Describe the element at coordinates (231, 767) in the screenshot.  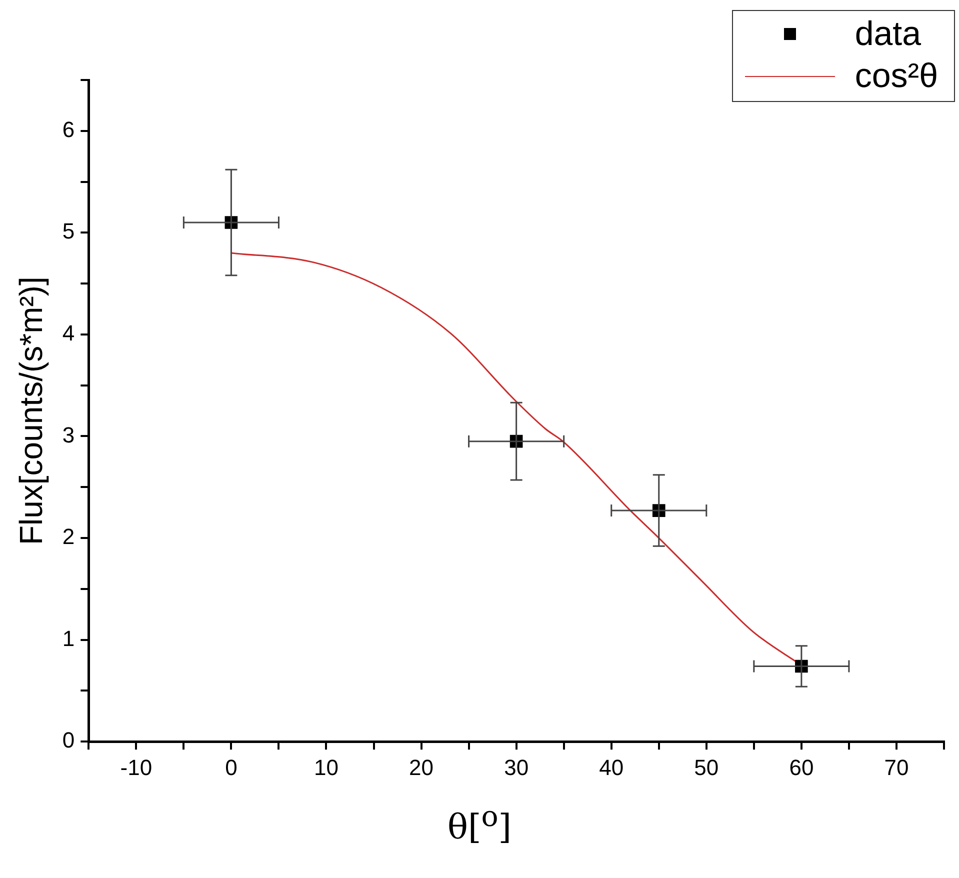
I see `x-tick-label: 0` at that location.